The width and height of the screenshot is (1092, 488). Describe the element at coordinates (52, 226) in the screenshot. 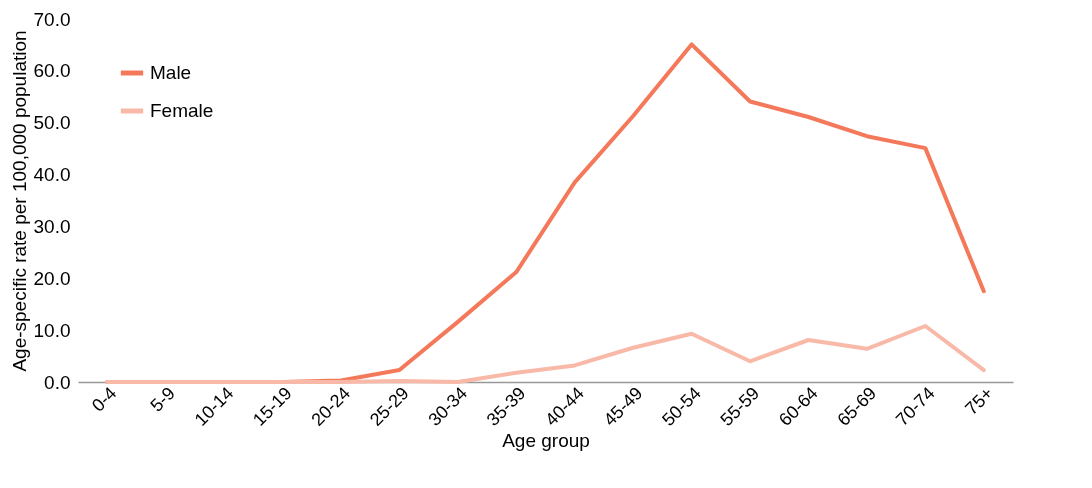

I see `y-tick-label: 30.0` at that location.